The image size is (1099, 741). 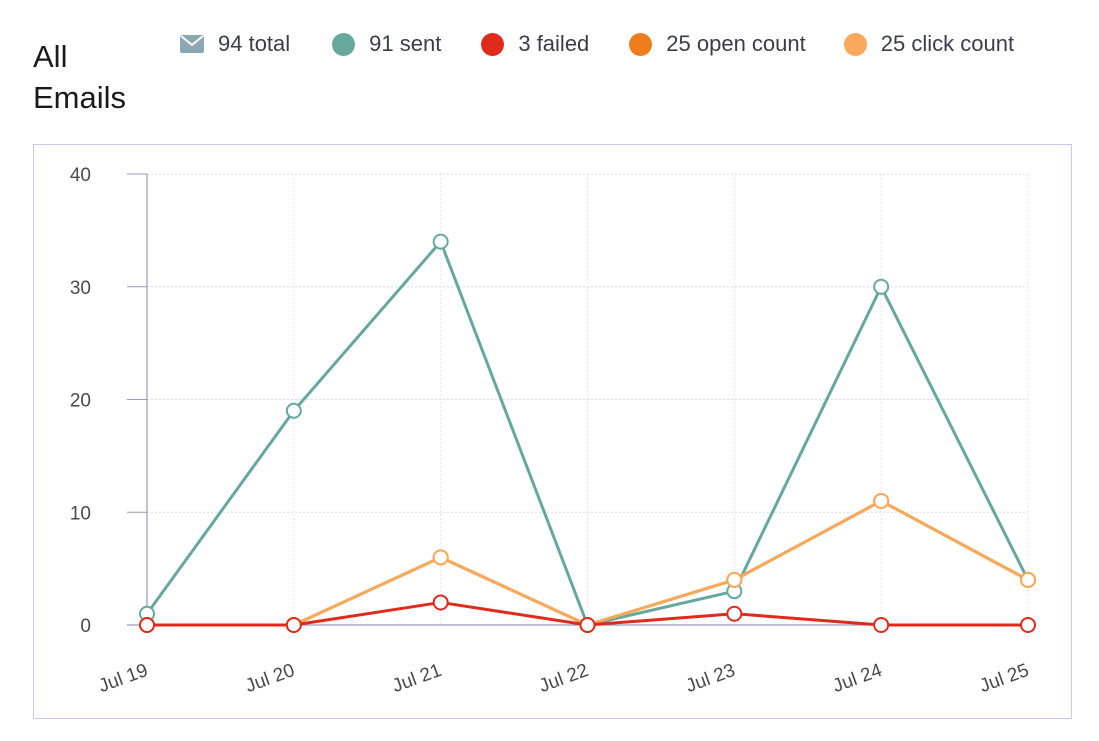 I want to click on y-tick-label: 0, so click(x=85, y=626).